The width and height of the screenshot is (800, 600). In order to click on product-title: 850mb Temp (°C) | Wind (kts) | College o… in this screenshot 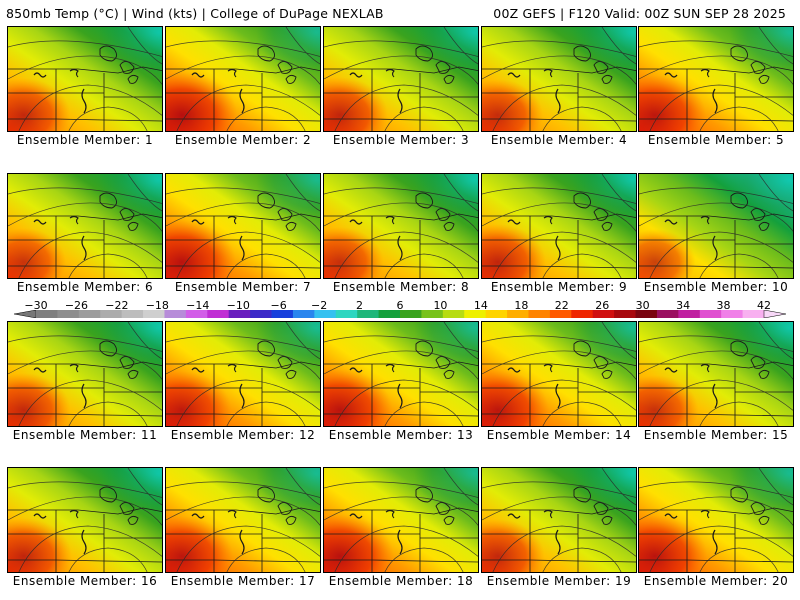, I will do `click(195, 13)`.